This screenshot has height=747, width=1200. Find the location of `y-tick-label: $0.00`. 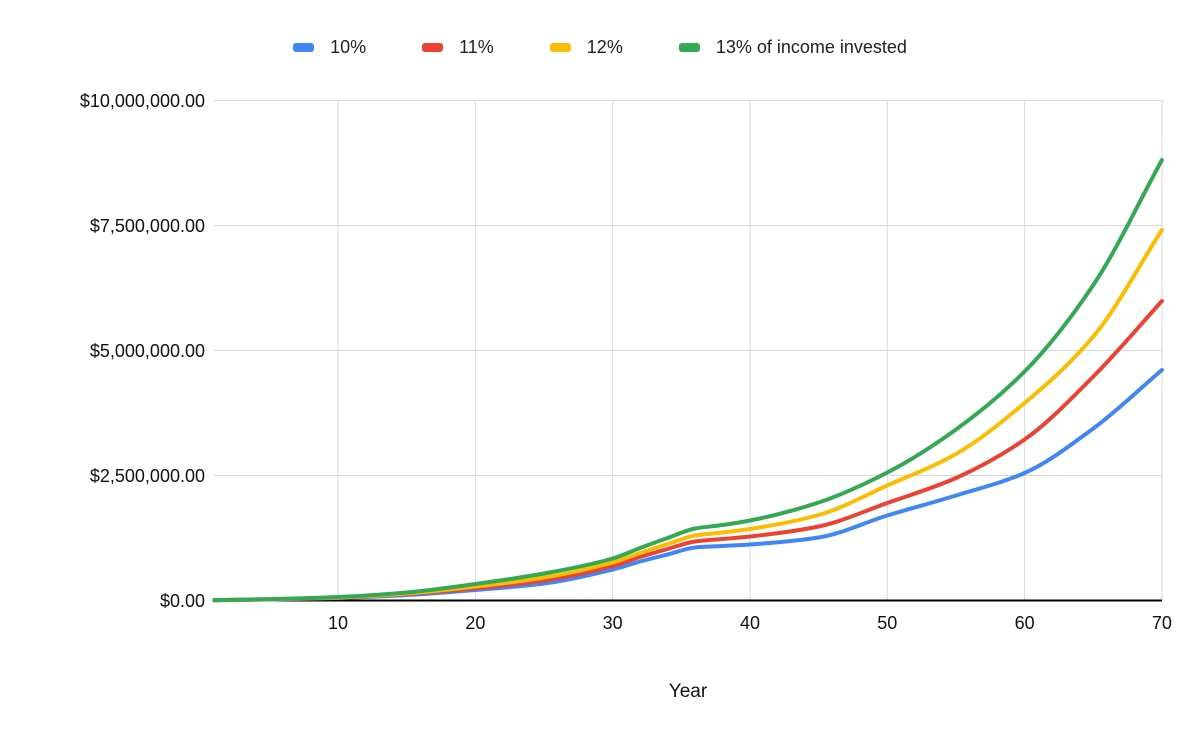

y-tick-label: $0.00 is located at coordinates (182, 601).